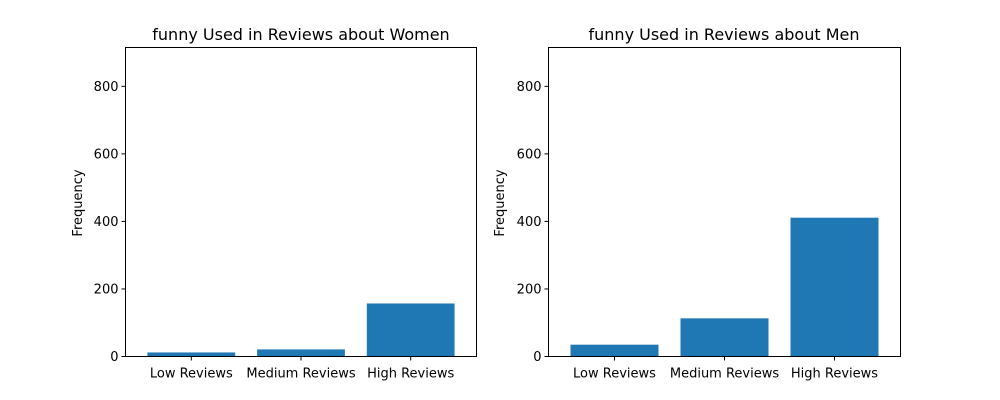  Describe the element at coordinates (724, 34) in the screenshot. I see `chart-title: funny Used in Reviews about Men` at that location.